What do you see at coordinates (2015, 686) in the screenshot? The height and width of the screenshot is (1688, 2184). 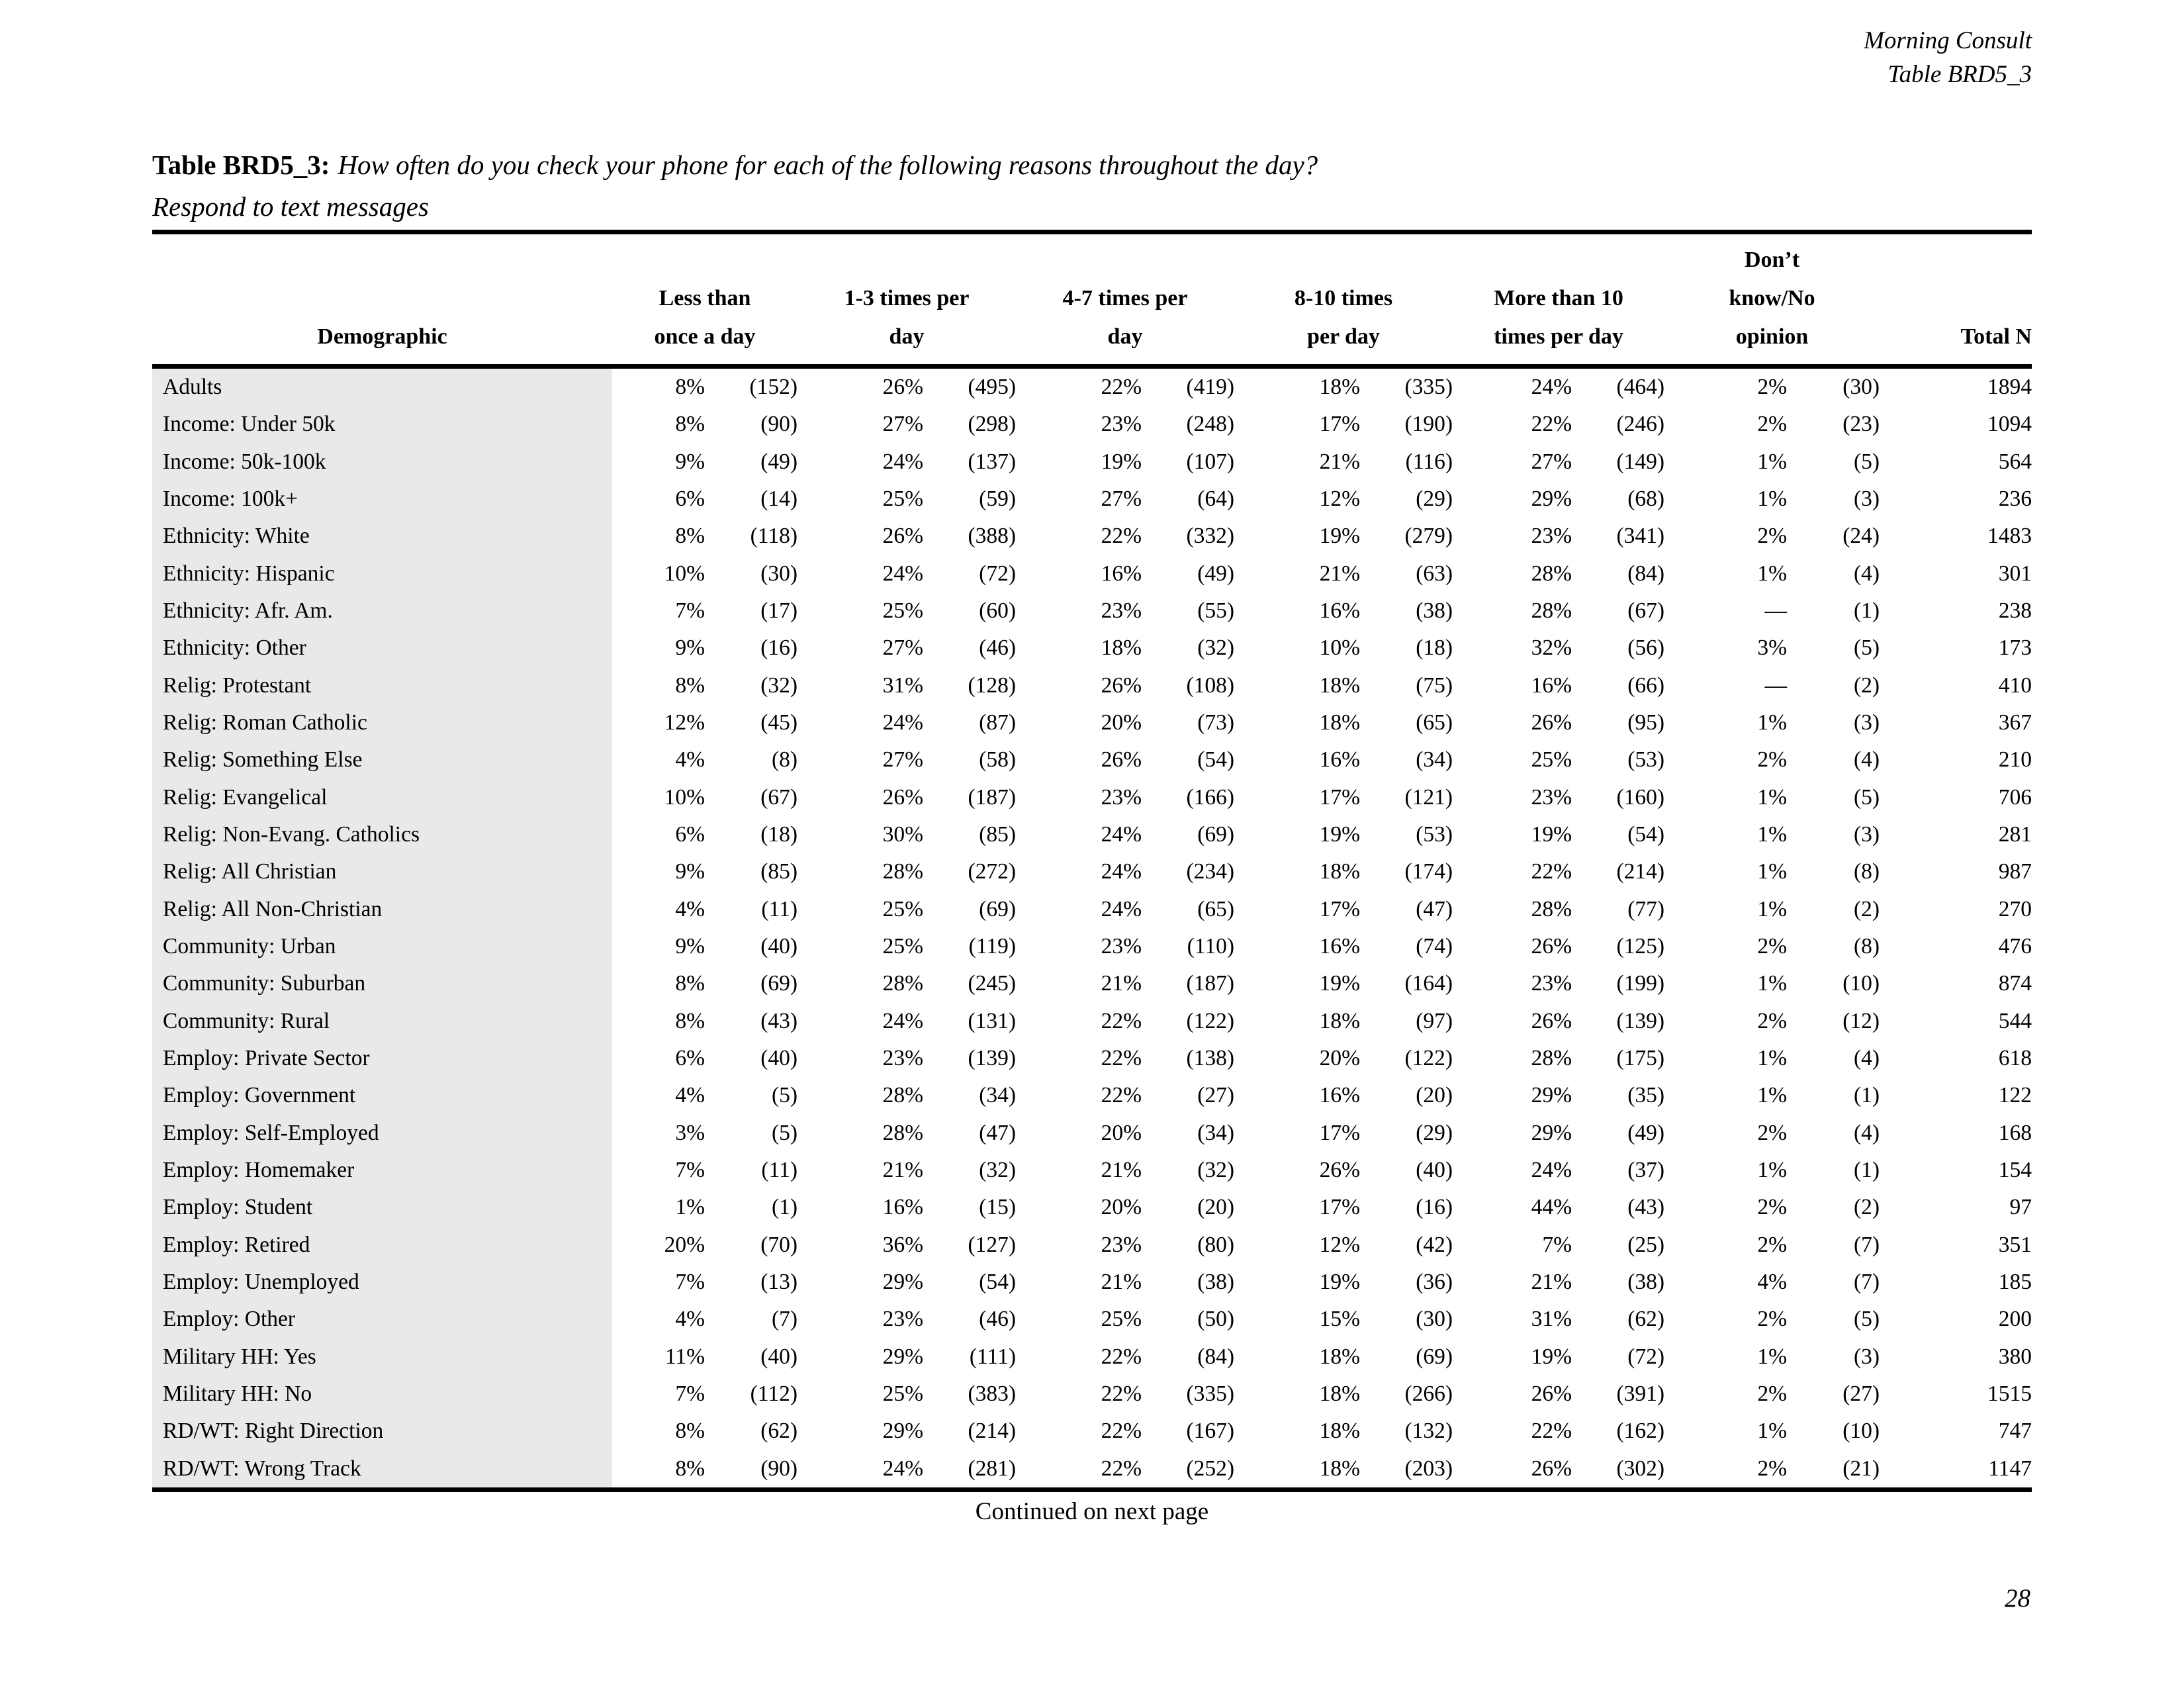 I see `total-cell: 410` at bounding box center [2015, 686].